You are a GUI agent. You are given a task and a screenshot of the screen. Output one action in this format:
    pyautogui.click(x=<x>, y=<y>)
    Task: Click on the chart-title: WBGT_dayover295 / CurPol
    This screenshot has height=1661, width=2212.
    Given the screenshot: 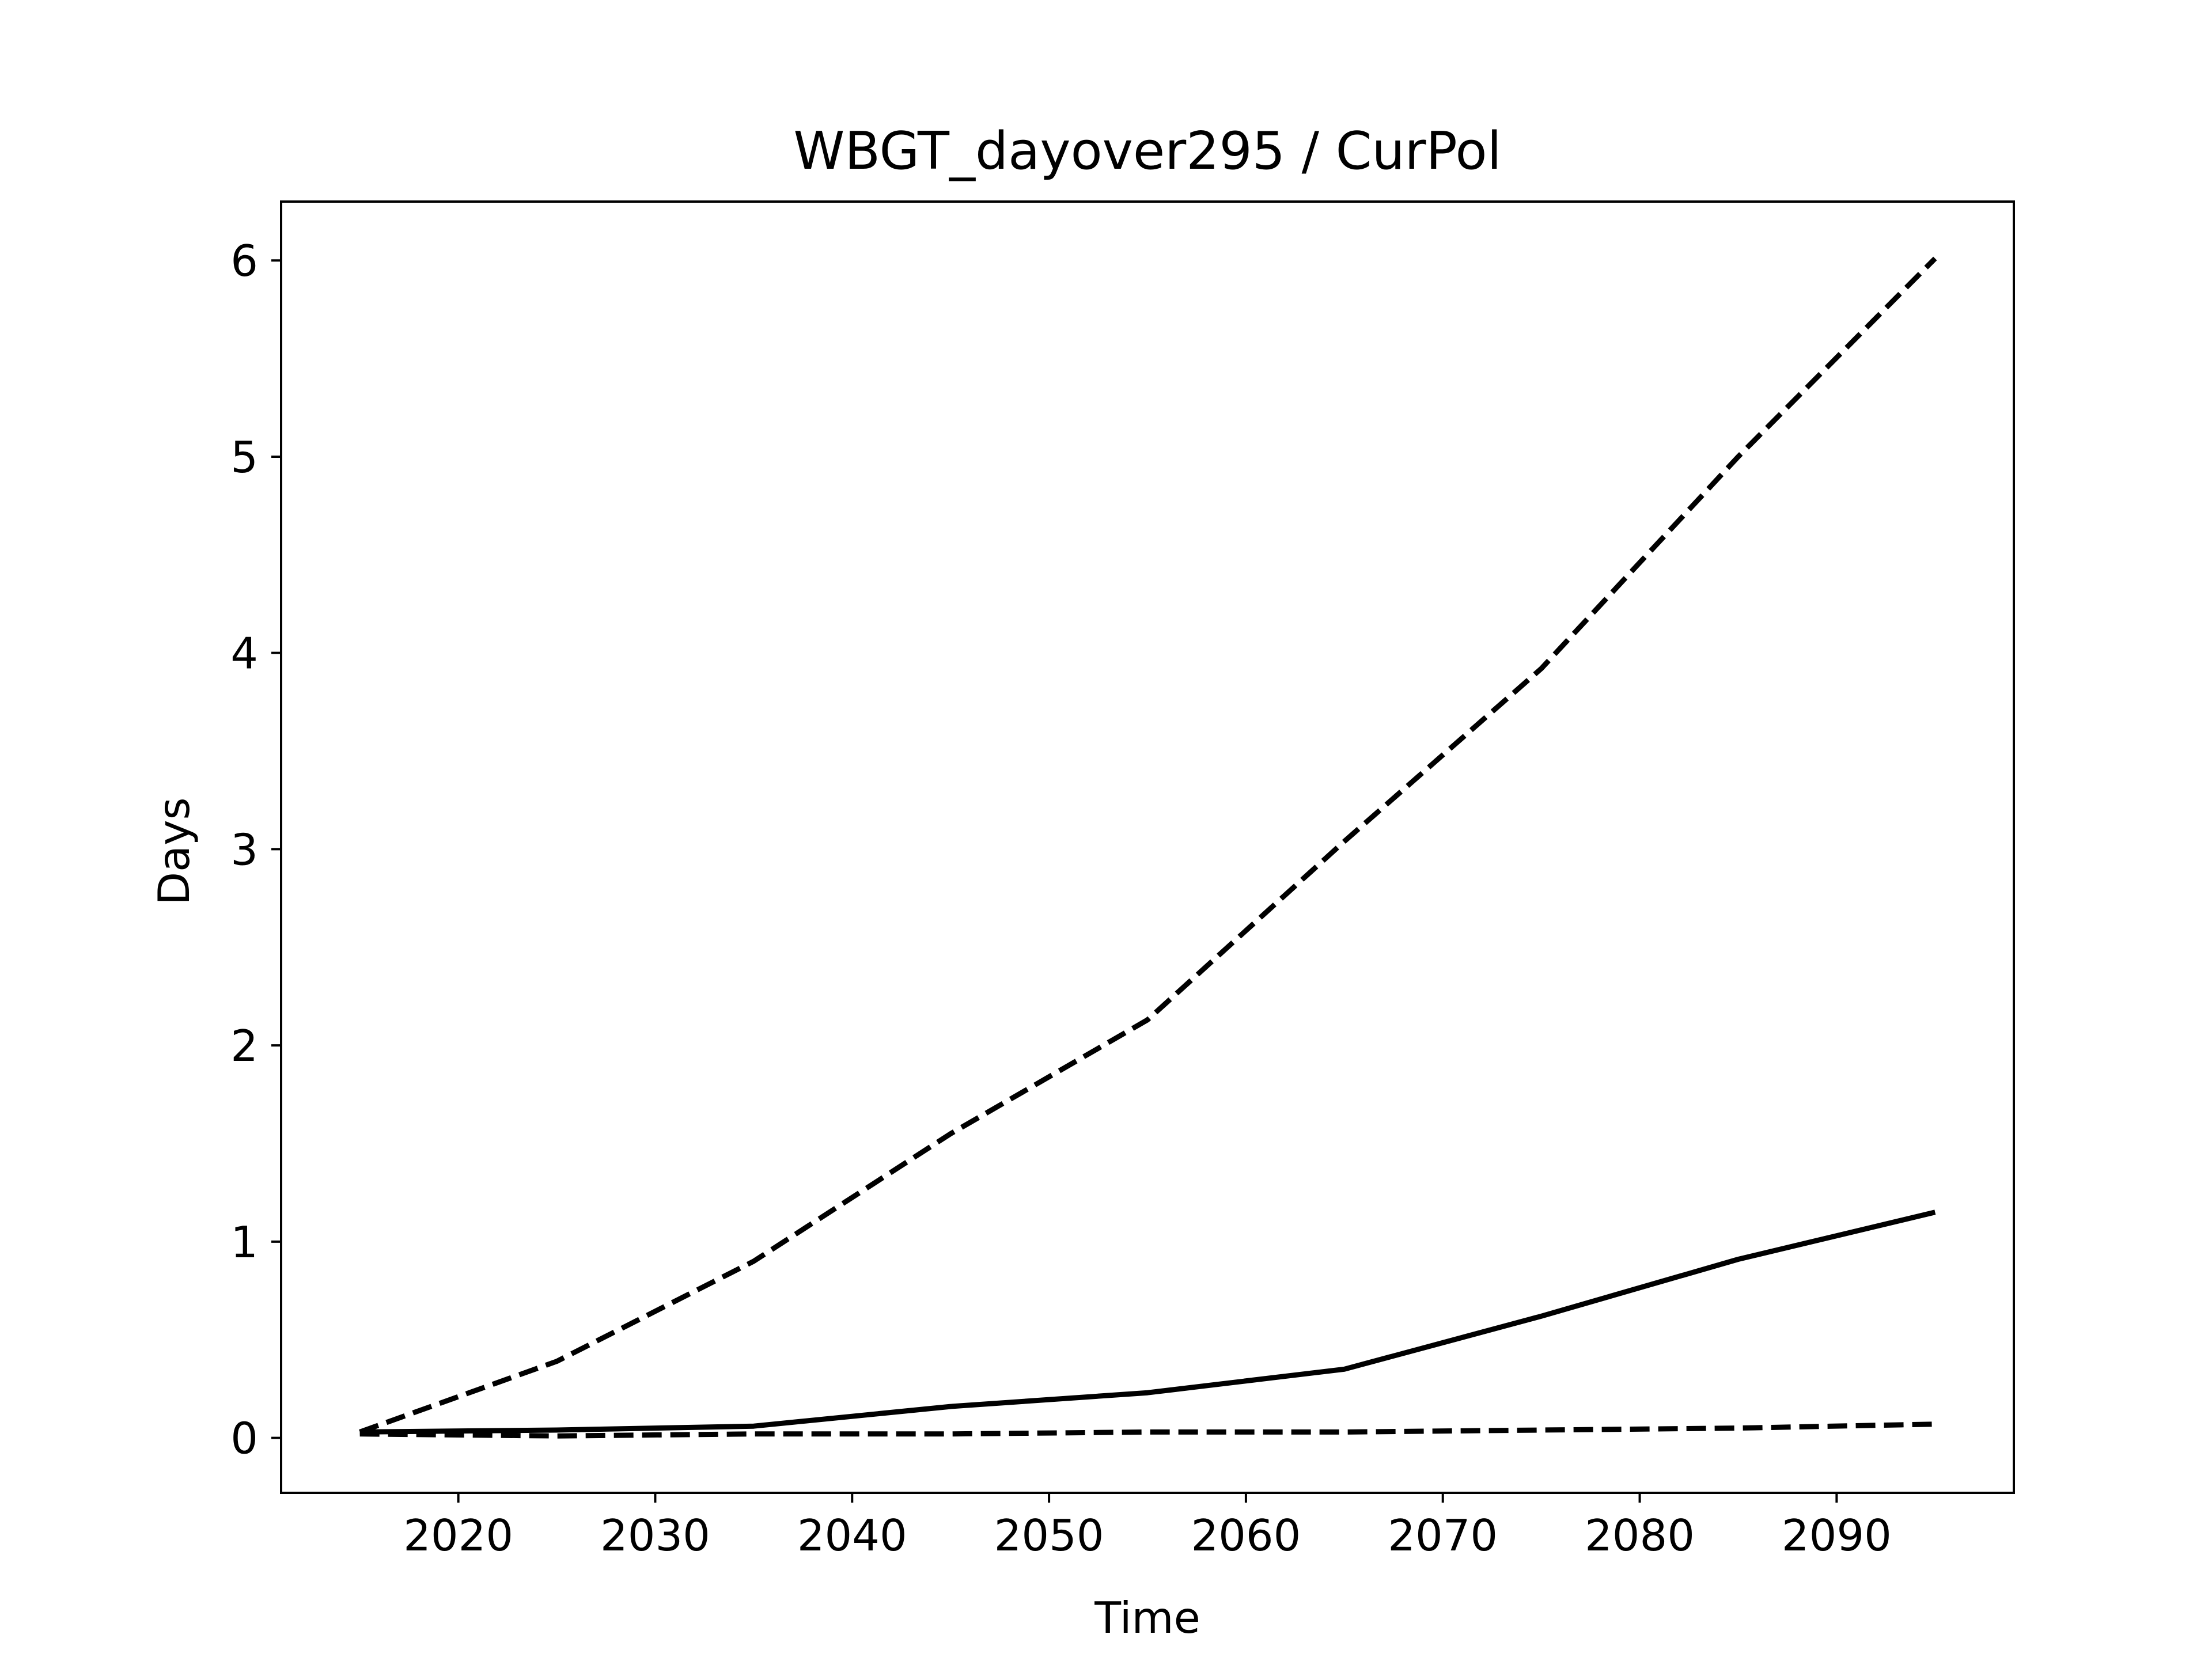 What is the action you would take?
    pyautogui.click(x=1147, y=151)
    